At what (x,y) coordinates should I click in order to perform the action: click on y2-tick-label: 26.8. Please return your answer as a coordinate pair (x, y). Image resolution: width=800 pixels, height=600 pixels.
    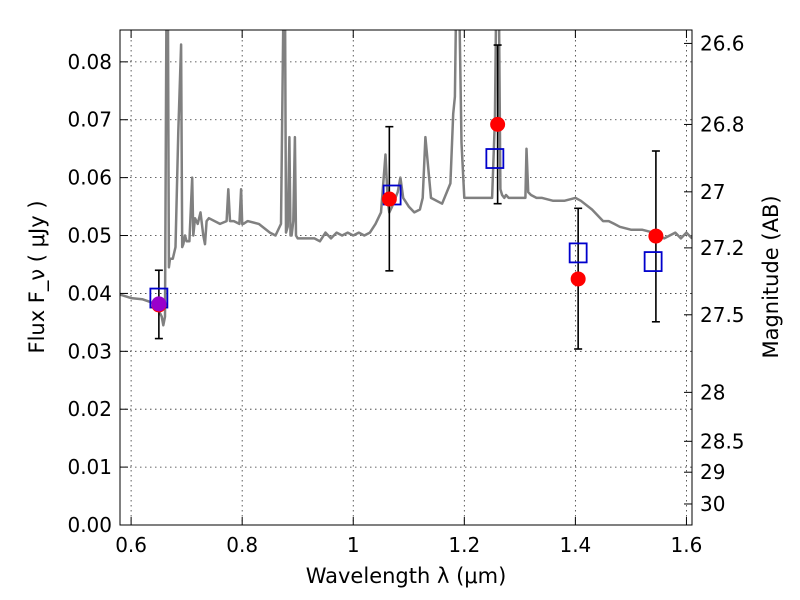
    Looking at the image, I should click on (722, 124).